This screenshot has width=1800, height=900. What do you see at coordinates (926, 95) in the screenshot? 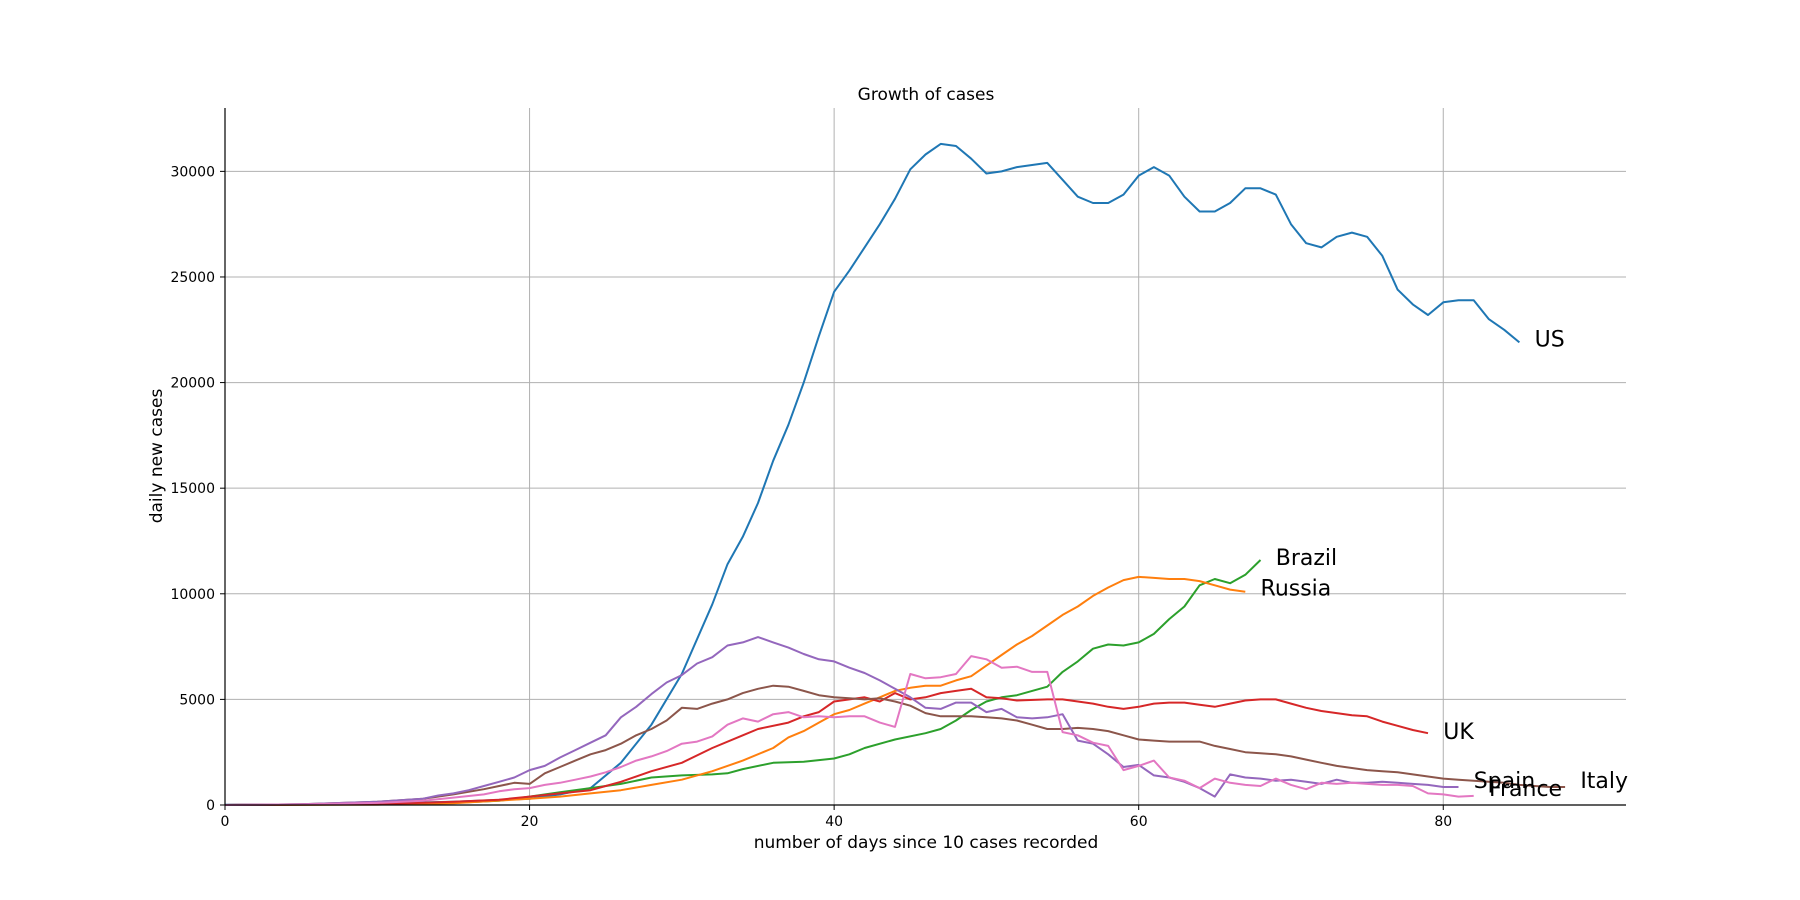
I see `chart-title: Growth of cases` at bounding box center [926, 95].